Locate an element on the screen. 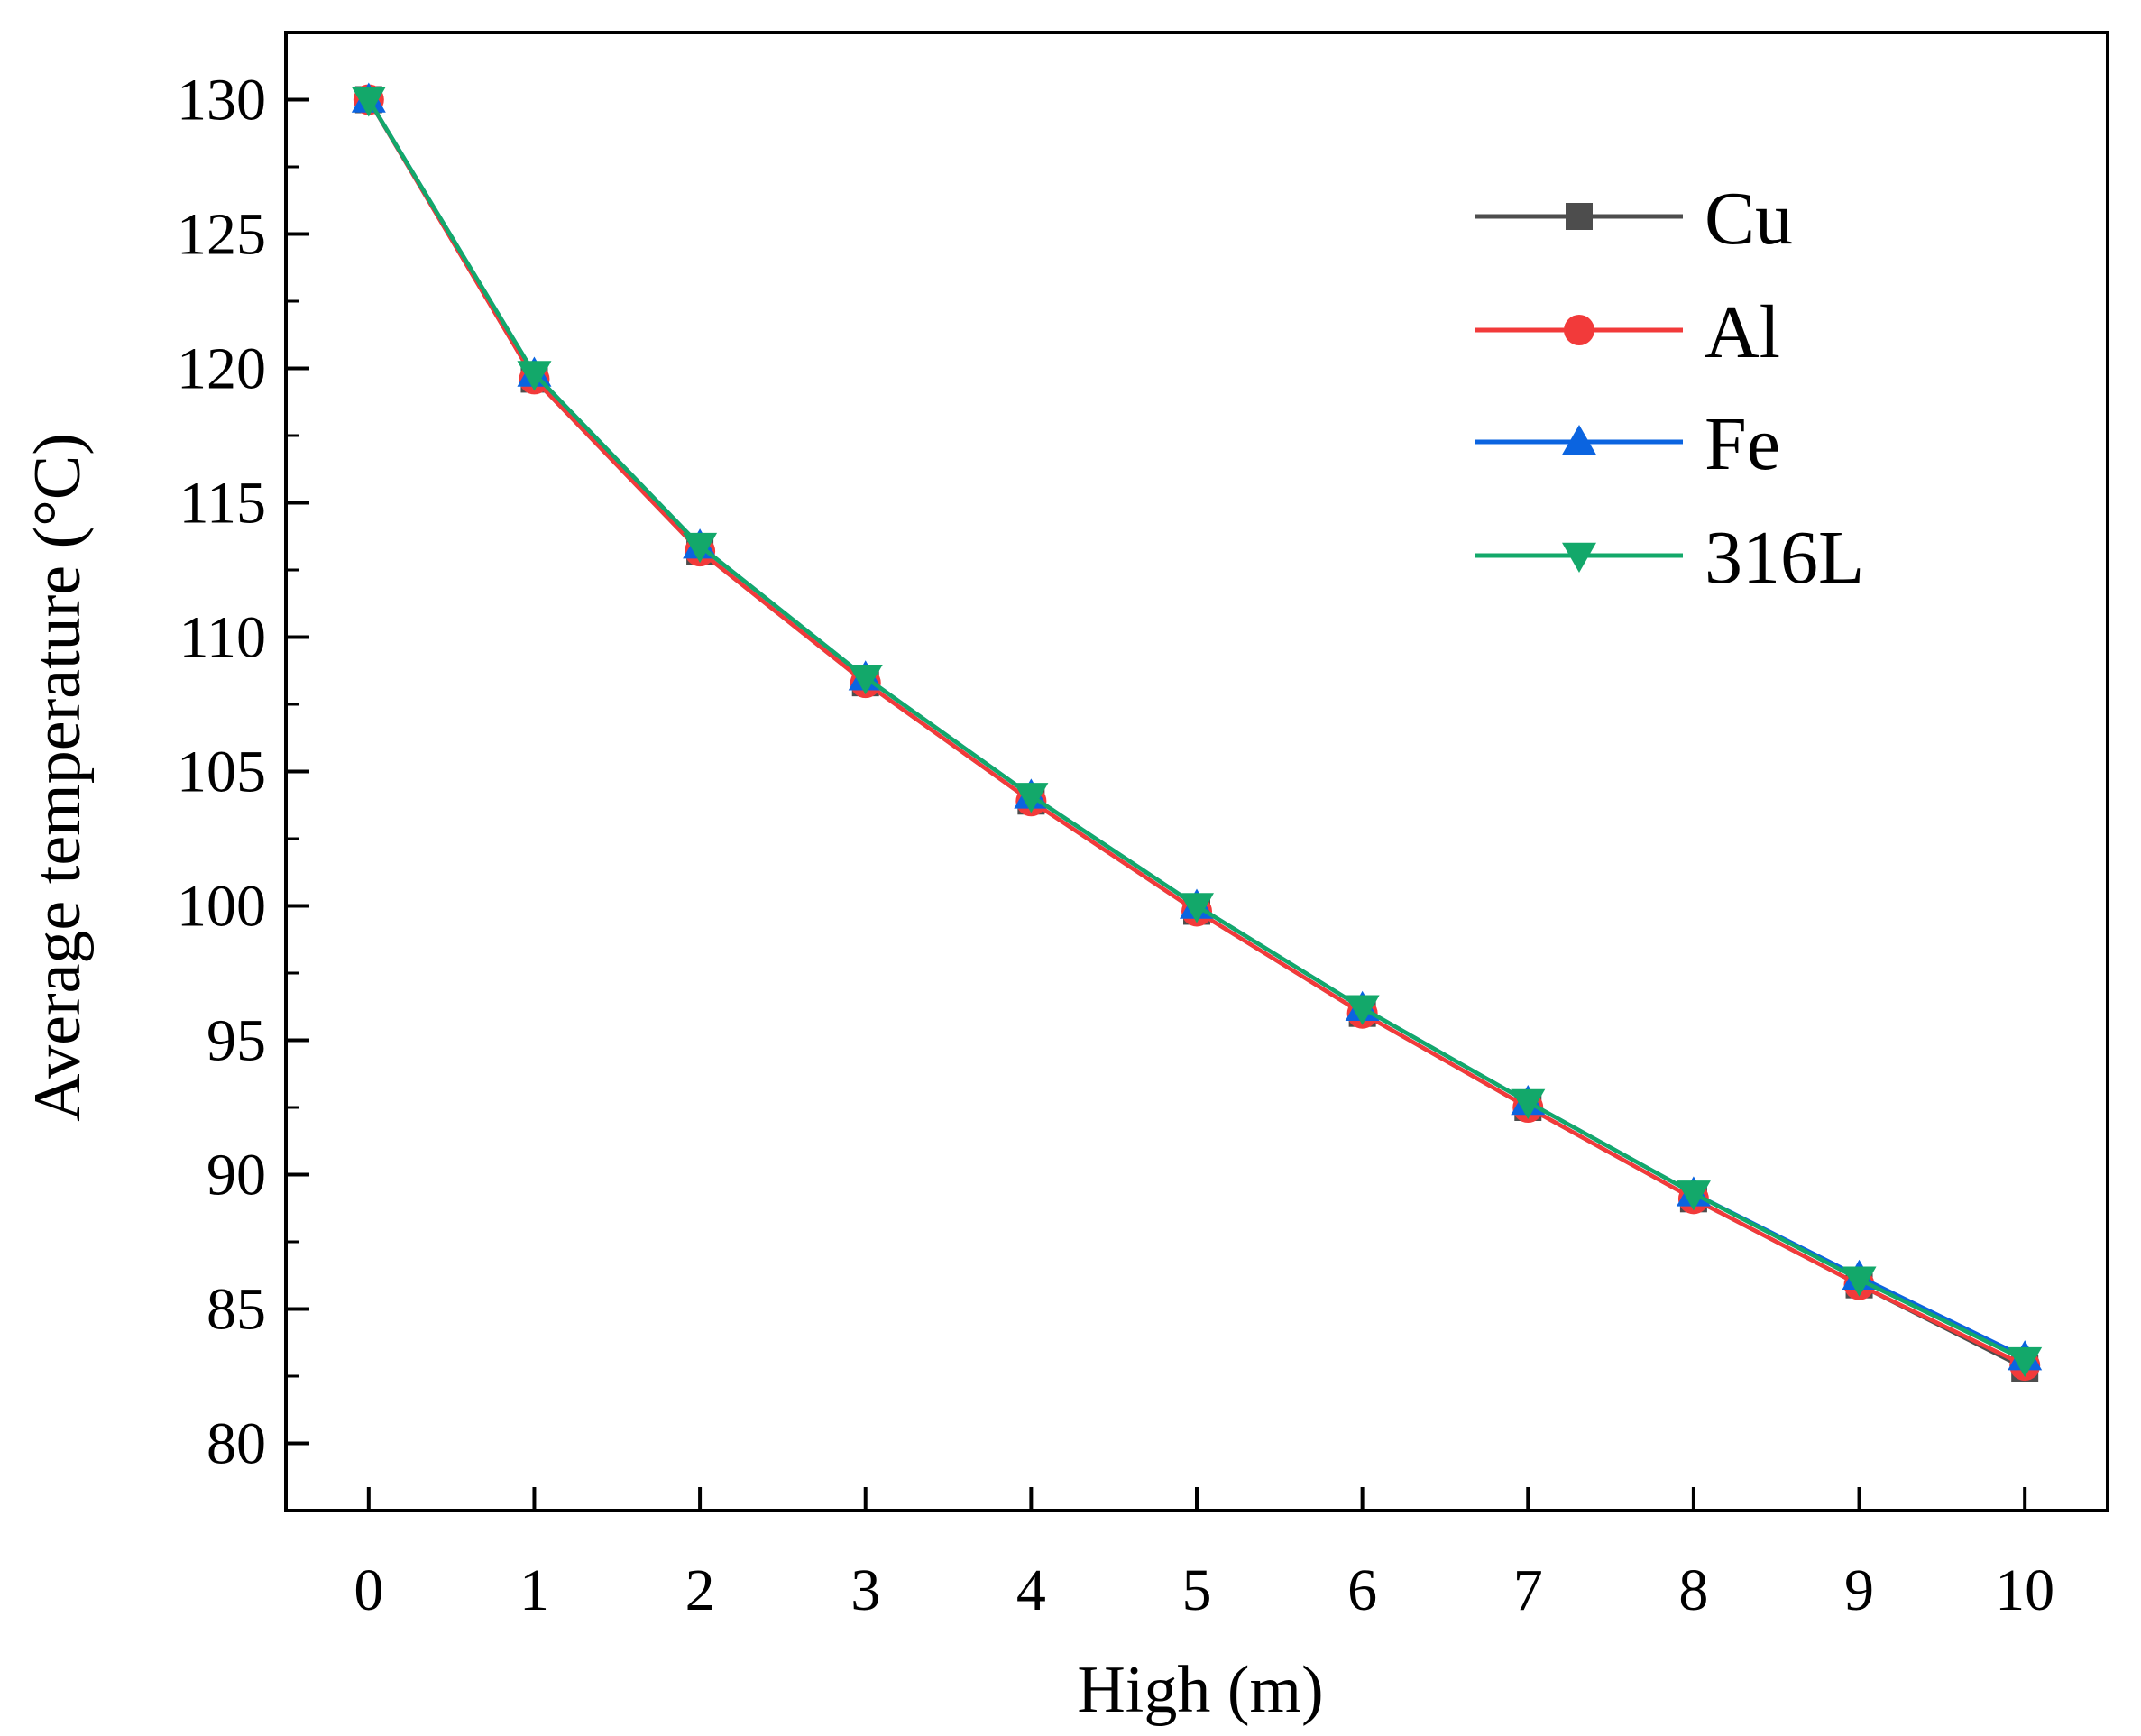  legend-label: 316L is located at coordinates (1785, 558).